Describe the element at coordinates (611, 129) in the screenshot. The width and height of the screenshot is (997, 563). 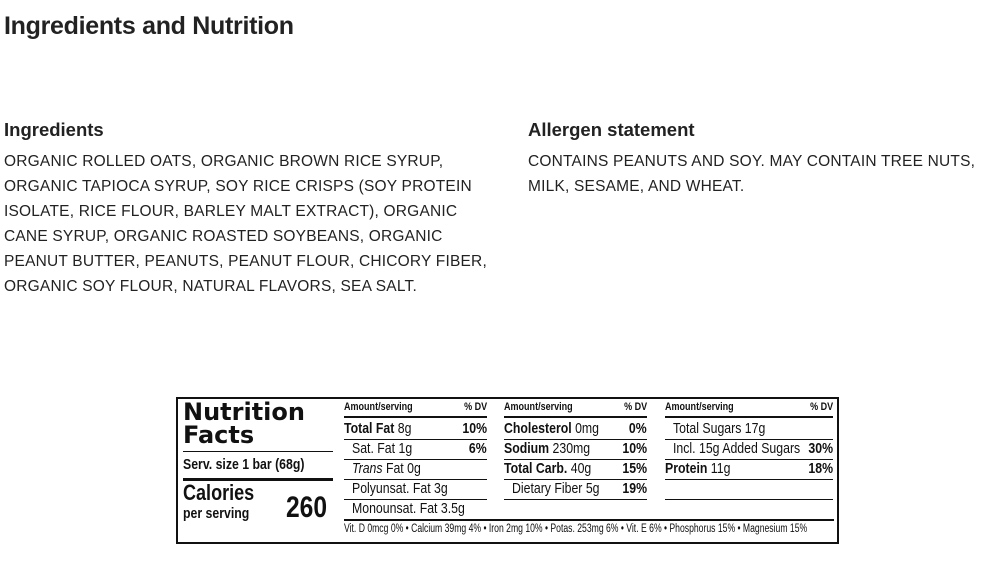
I see `allergen-heading: Allergen statement` at that location.